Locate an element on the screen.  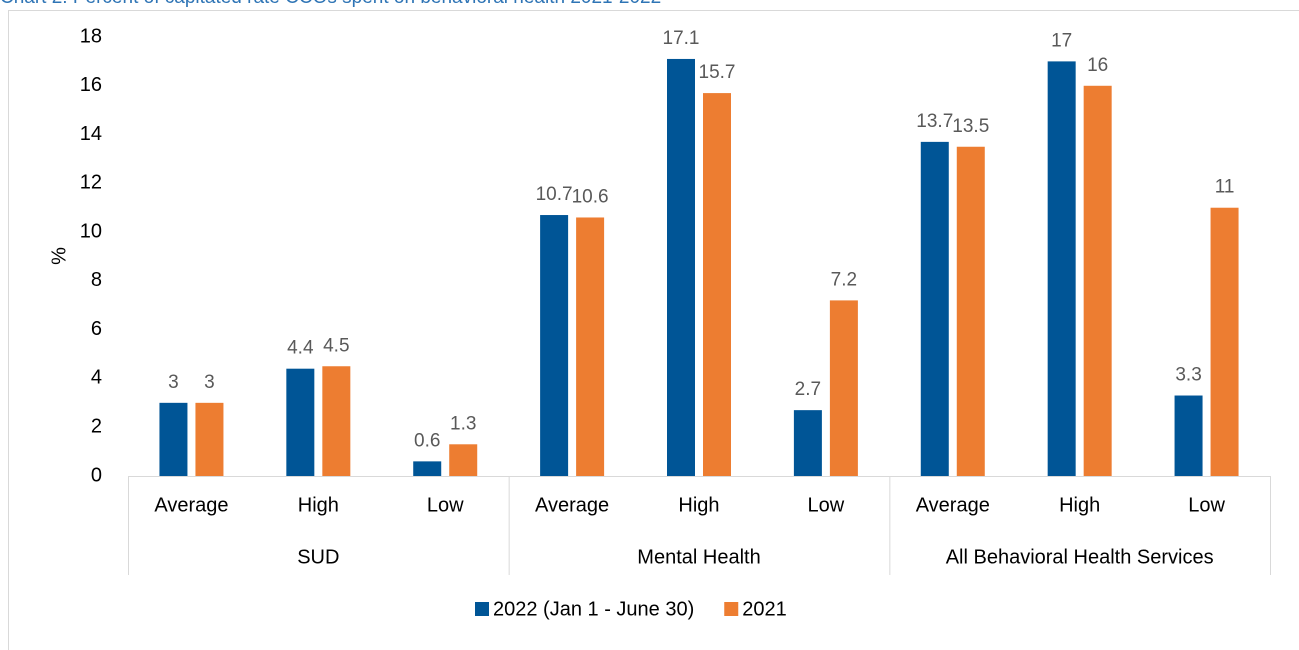
value-label: 10.6 is located at coordinates (590, 196).